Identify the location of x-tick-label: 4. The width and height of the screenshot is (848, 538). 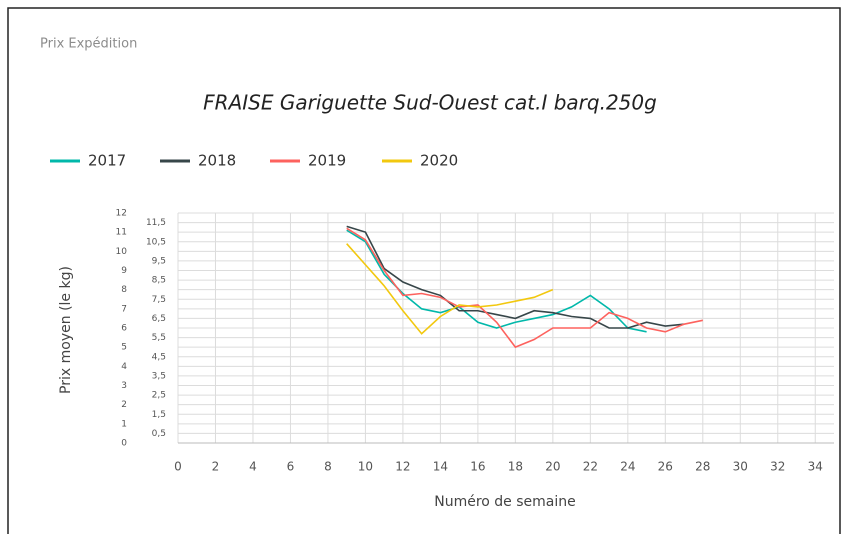
(253, 467).